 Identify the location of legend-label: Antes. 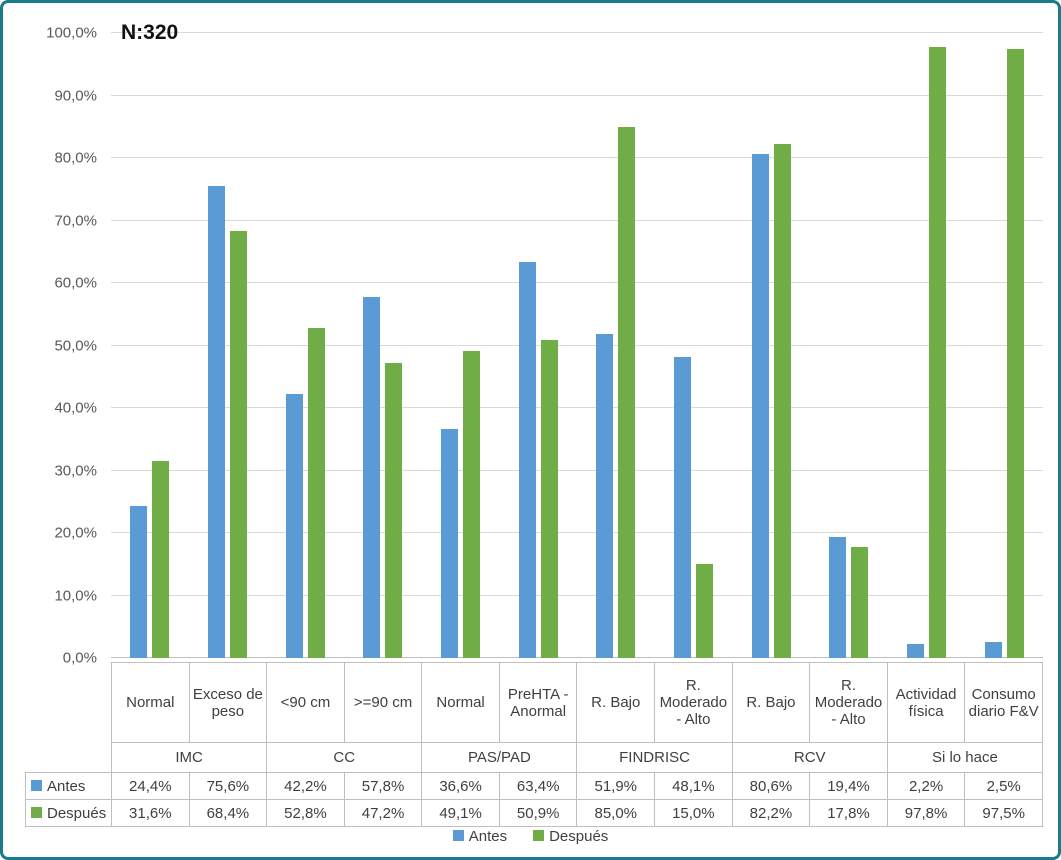
(488, 836).